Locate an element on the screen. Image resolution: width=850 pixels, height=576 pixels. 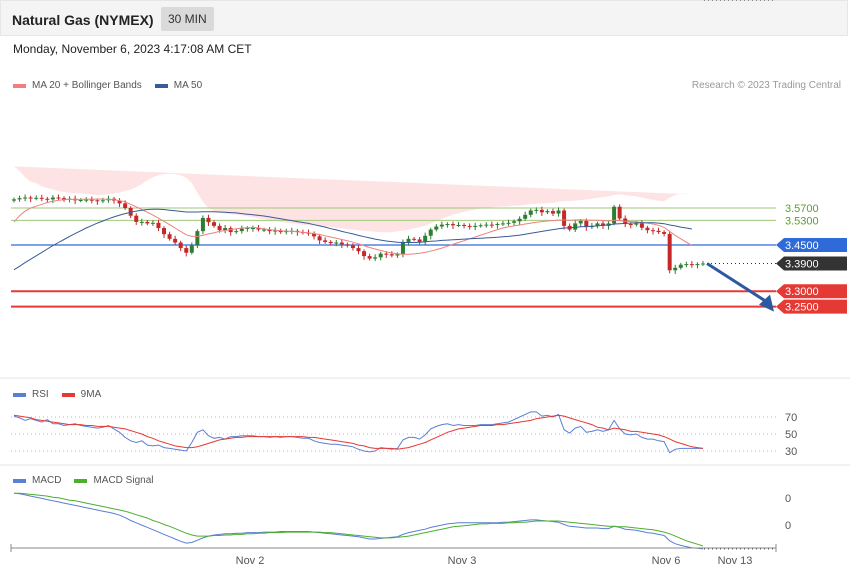
level-label: 3.5300 is located at coordinates (802, 221).